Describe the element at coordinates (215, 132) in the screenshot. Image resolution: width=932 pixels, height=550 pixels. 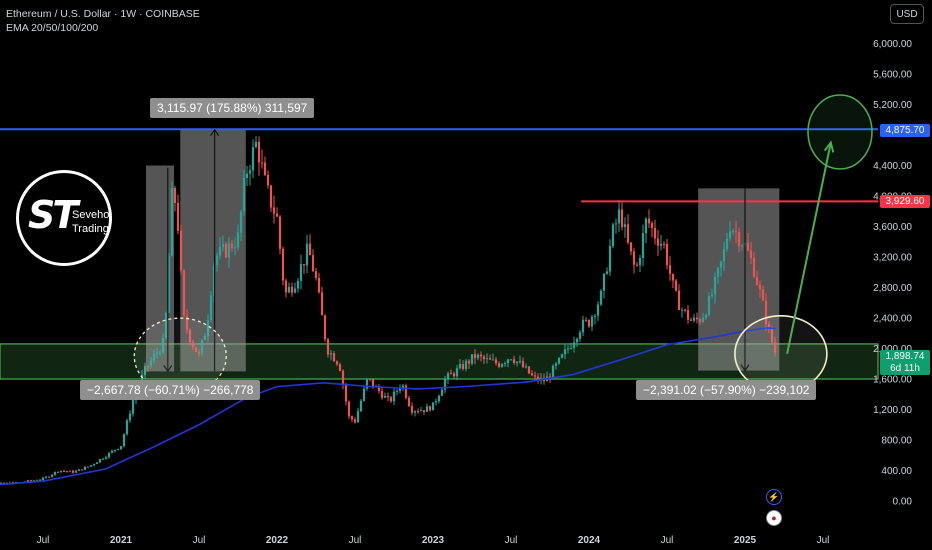
I see `rise-arrow-head` at that location.